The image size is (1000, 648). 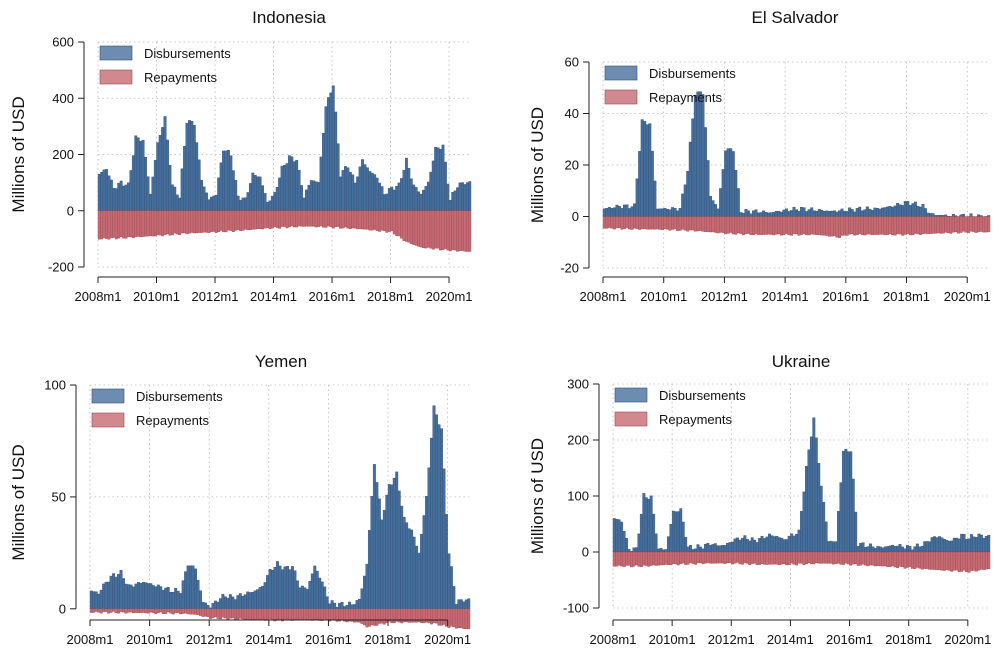 What do you see at coordinates (849, 639) in the screenshot?
I see `x-tick-label: 2016m1` at bounding box center [849, 639].